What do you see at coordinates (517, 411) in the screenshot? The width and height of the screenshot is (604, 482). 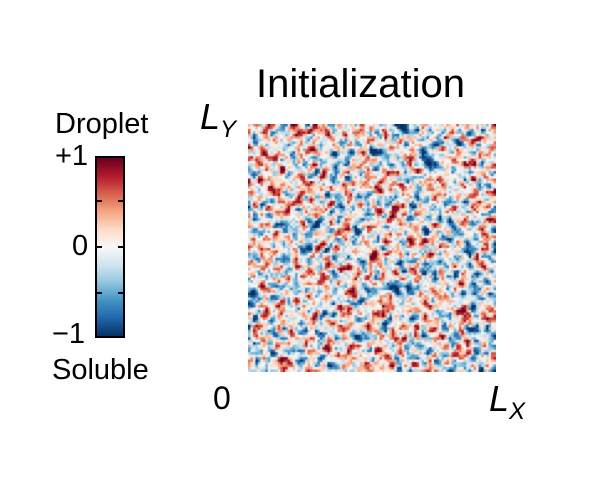 I see `x-axis-sub: X` at bounding box center [517, 411].